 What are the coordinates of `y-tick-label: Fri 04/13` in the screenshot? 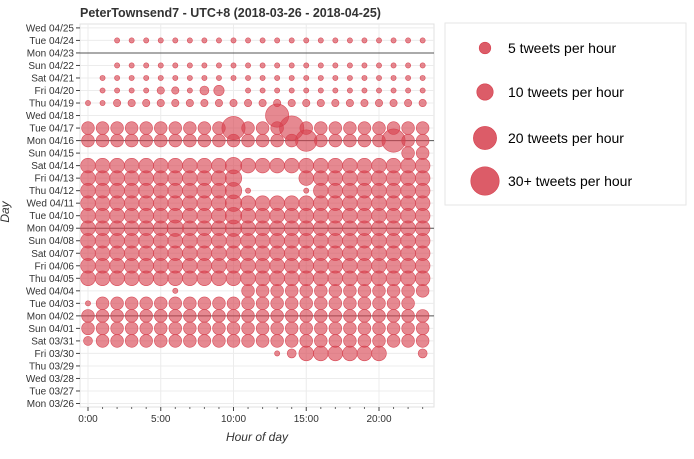 It's located at (55, 179).